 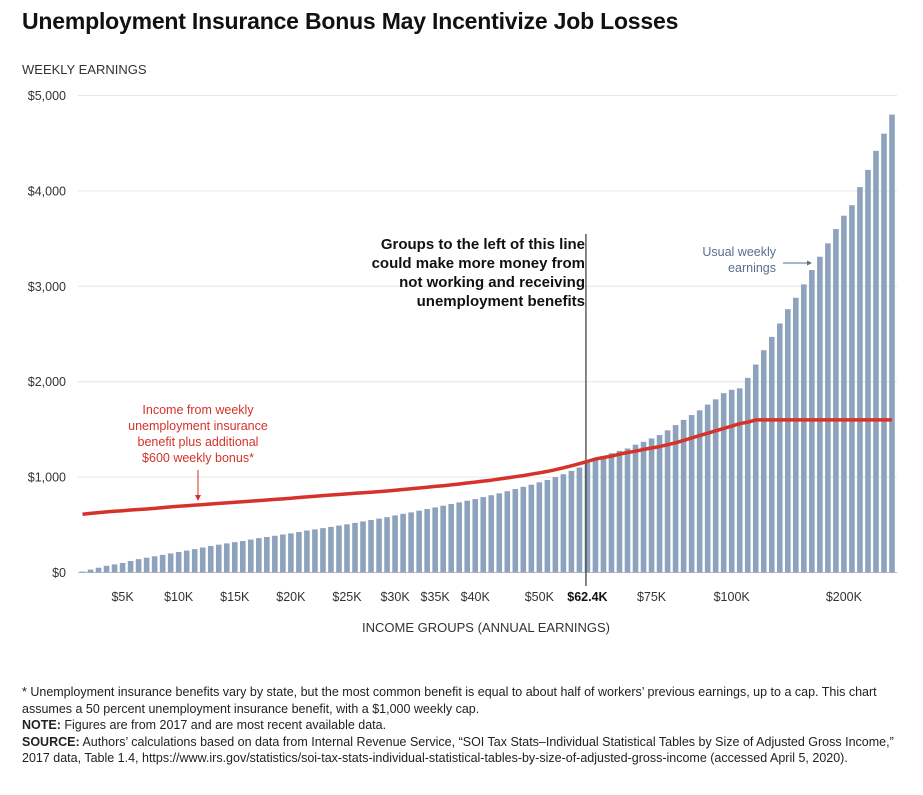 I want to click on red-line-annotation-line-2: unemployment insurance, so click(x=198, y=426).